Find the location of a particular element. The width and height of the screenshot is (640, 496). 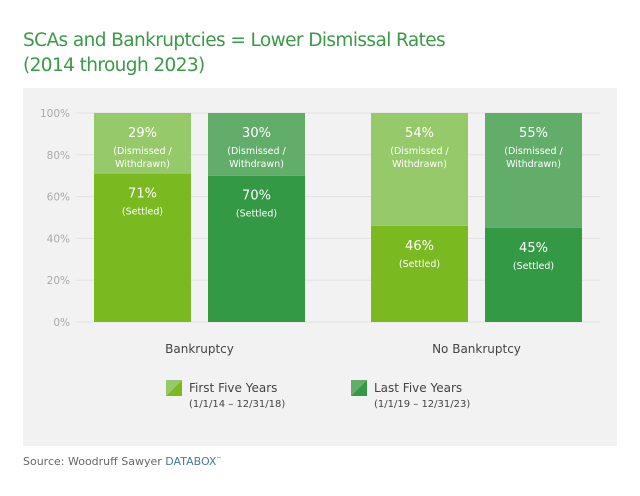

y-tick-label: 0% is located at coordinates (61, 323).